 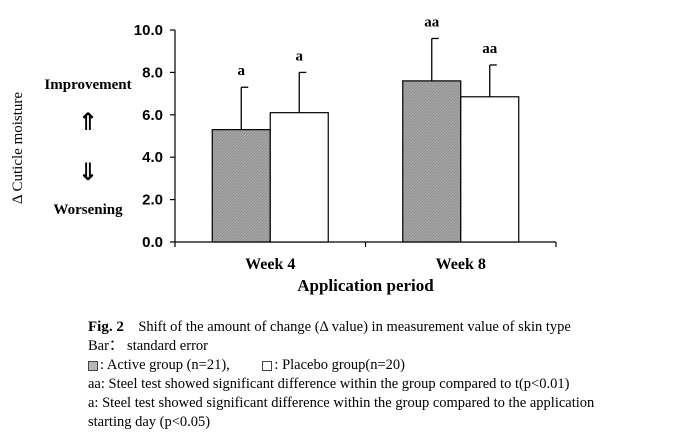 What do you see at coordinates (152, 242) in the screenshot?
I see `y-tick-label: 0.0` at bounding box center [152, 242].